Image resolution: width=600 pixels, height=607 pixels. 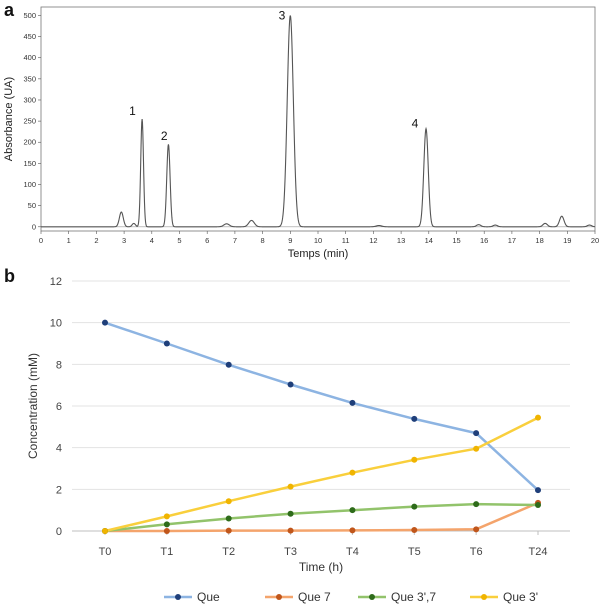 What do you see at coordinates (512, 240) in the screenshot?
I see `x-tick-label: 17` at bounding box center [512, 240].